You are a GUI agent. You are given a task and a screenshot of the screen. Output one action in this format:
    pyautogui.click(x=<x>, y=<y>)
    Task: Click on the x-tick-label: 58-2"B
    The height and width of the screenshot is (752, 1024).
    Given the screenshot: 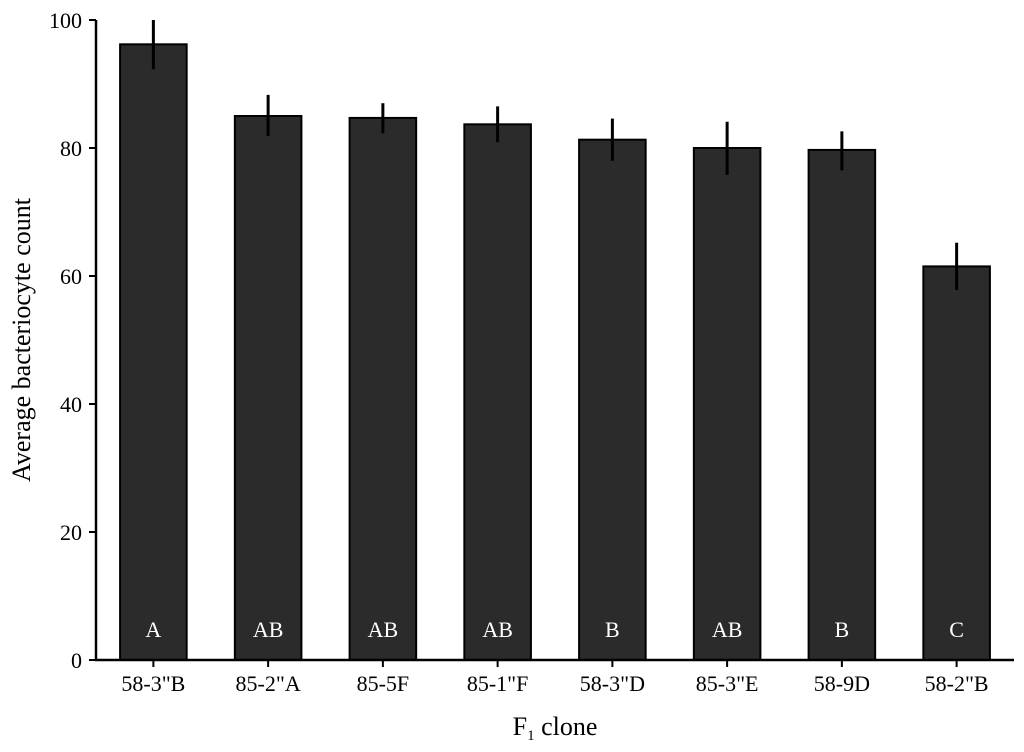 What is the action you would take?
    pyautogui.click(x=957, y=683)
    